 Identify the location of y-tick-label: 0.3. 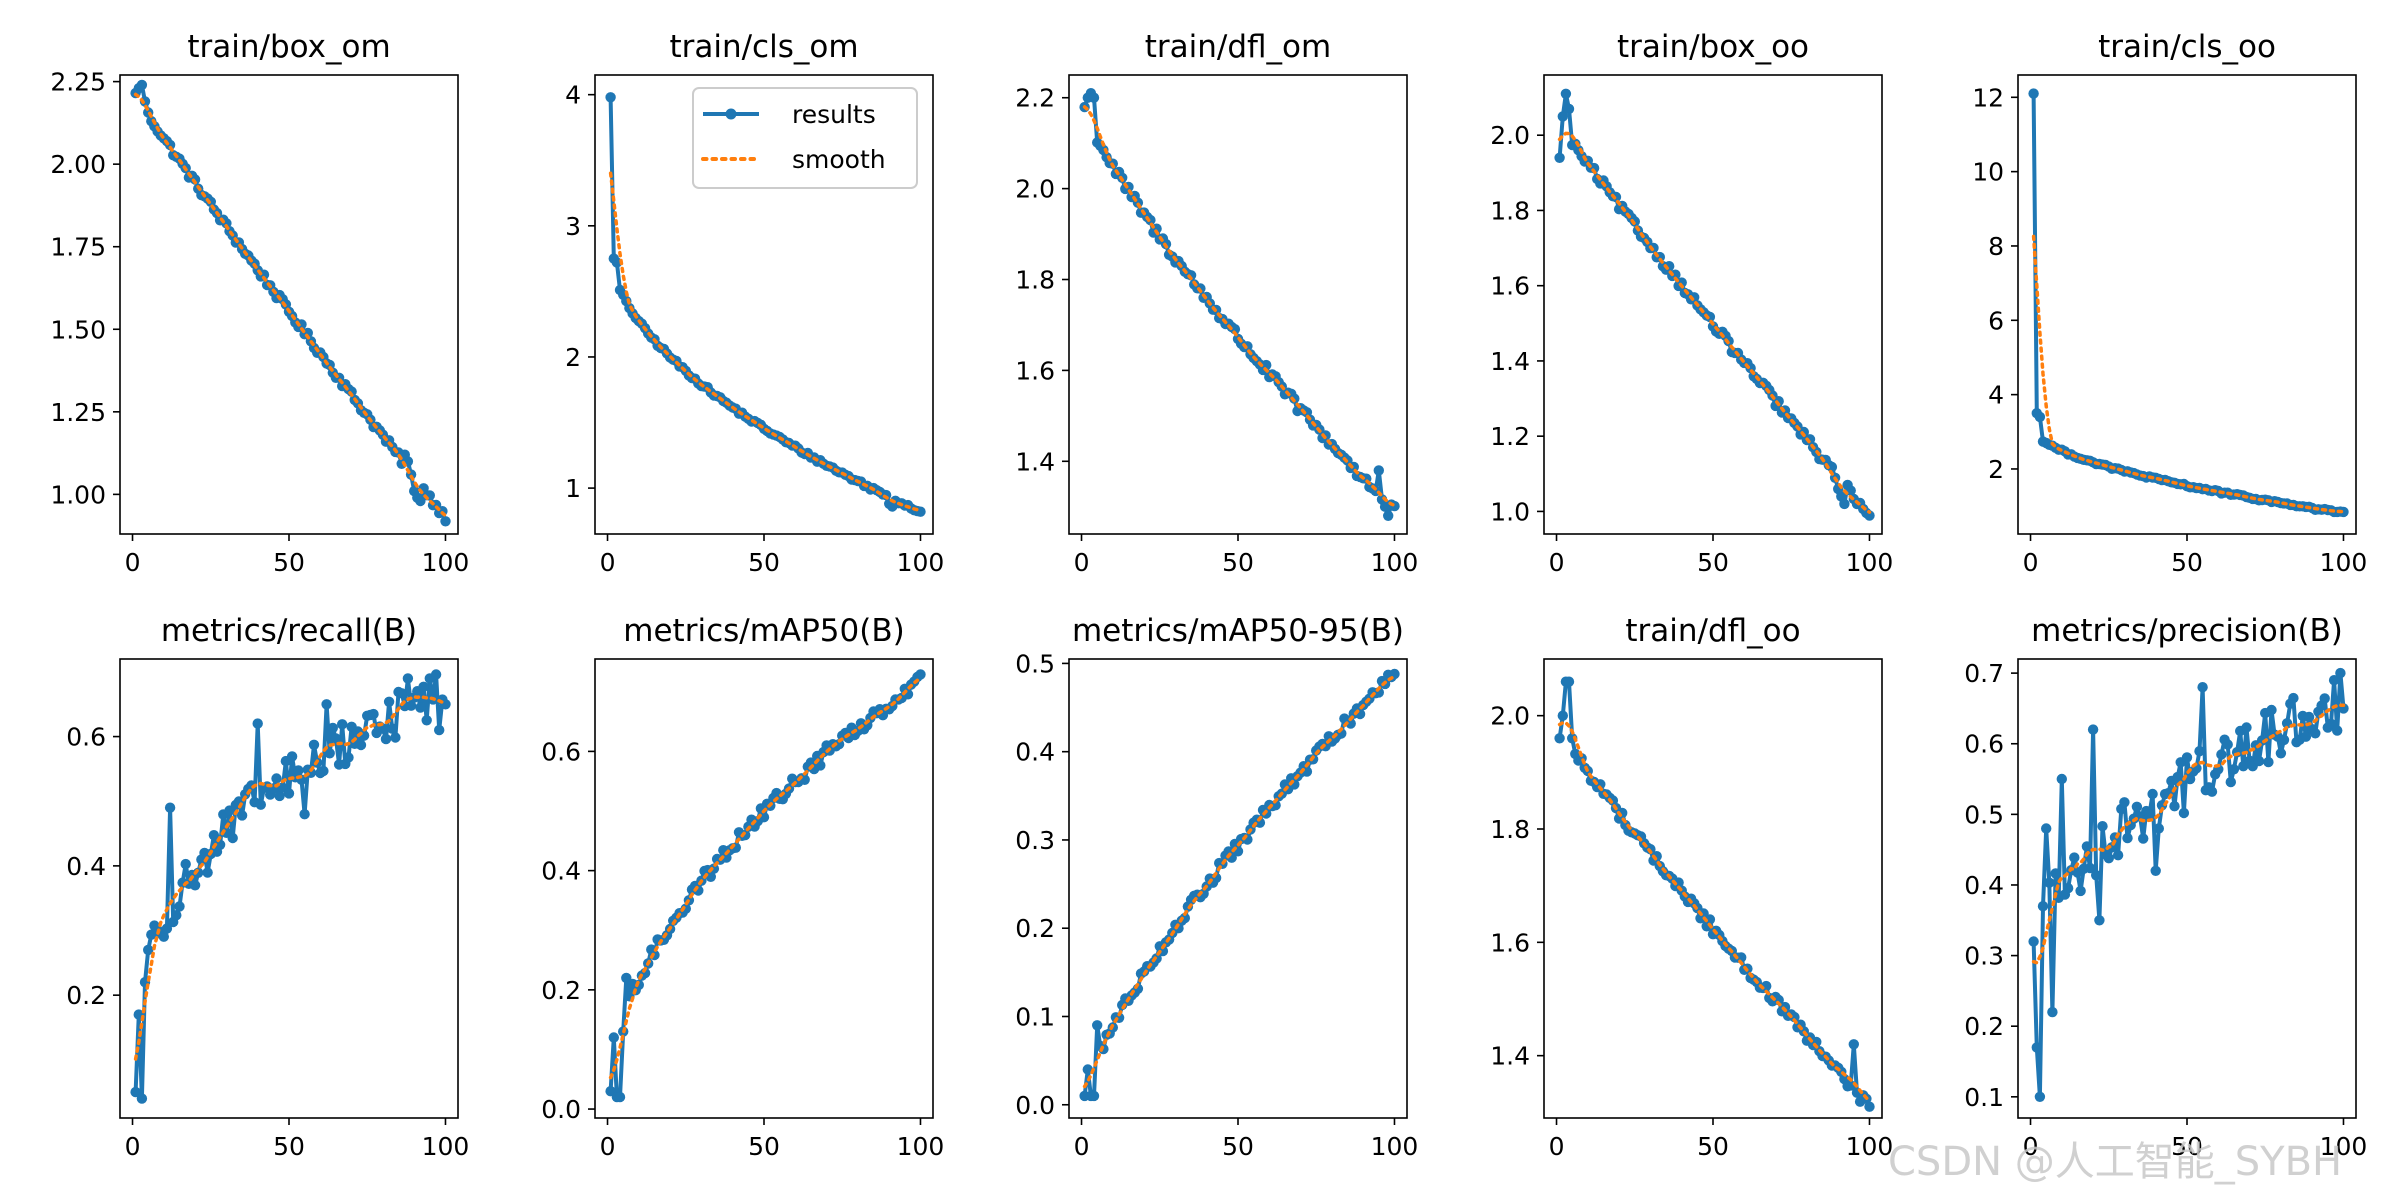
(1035, 840).